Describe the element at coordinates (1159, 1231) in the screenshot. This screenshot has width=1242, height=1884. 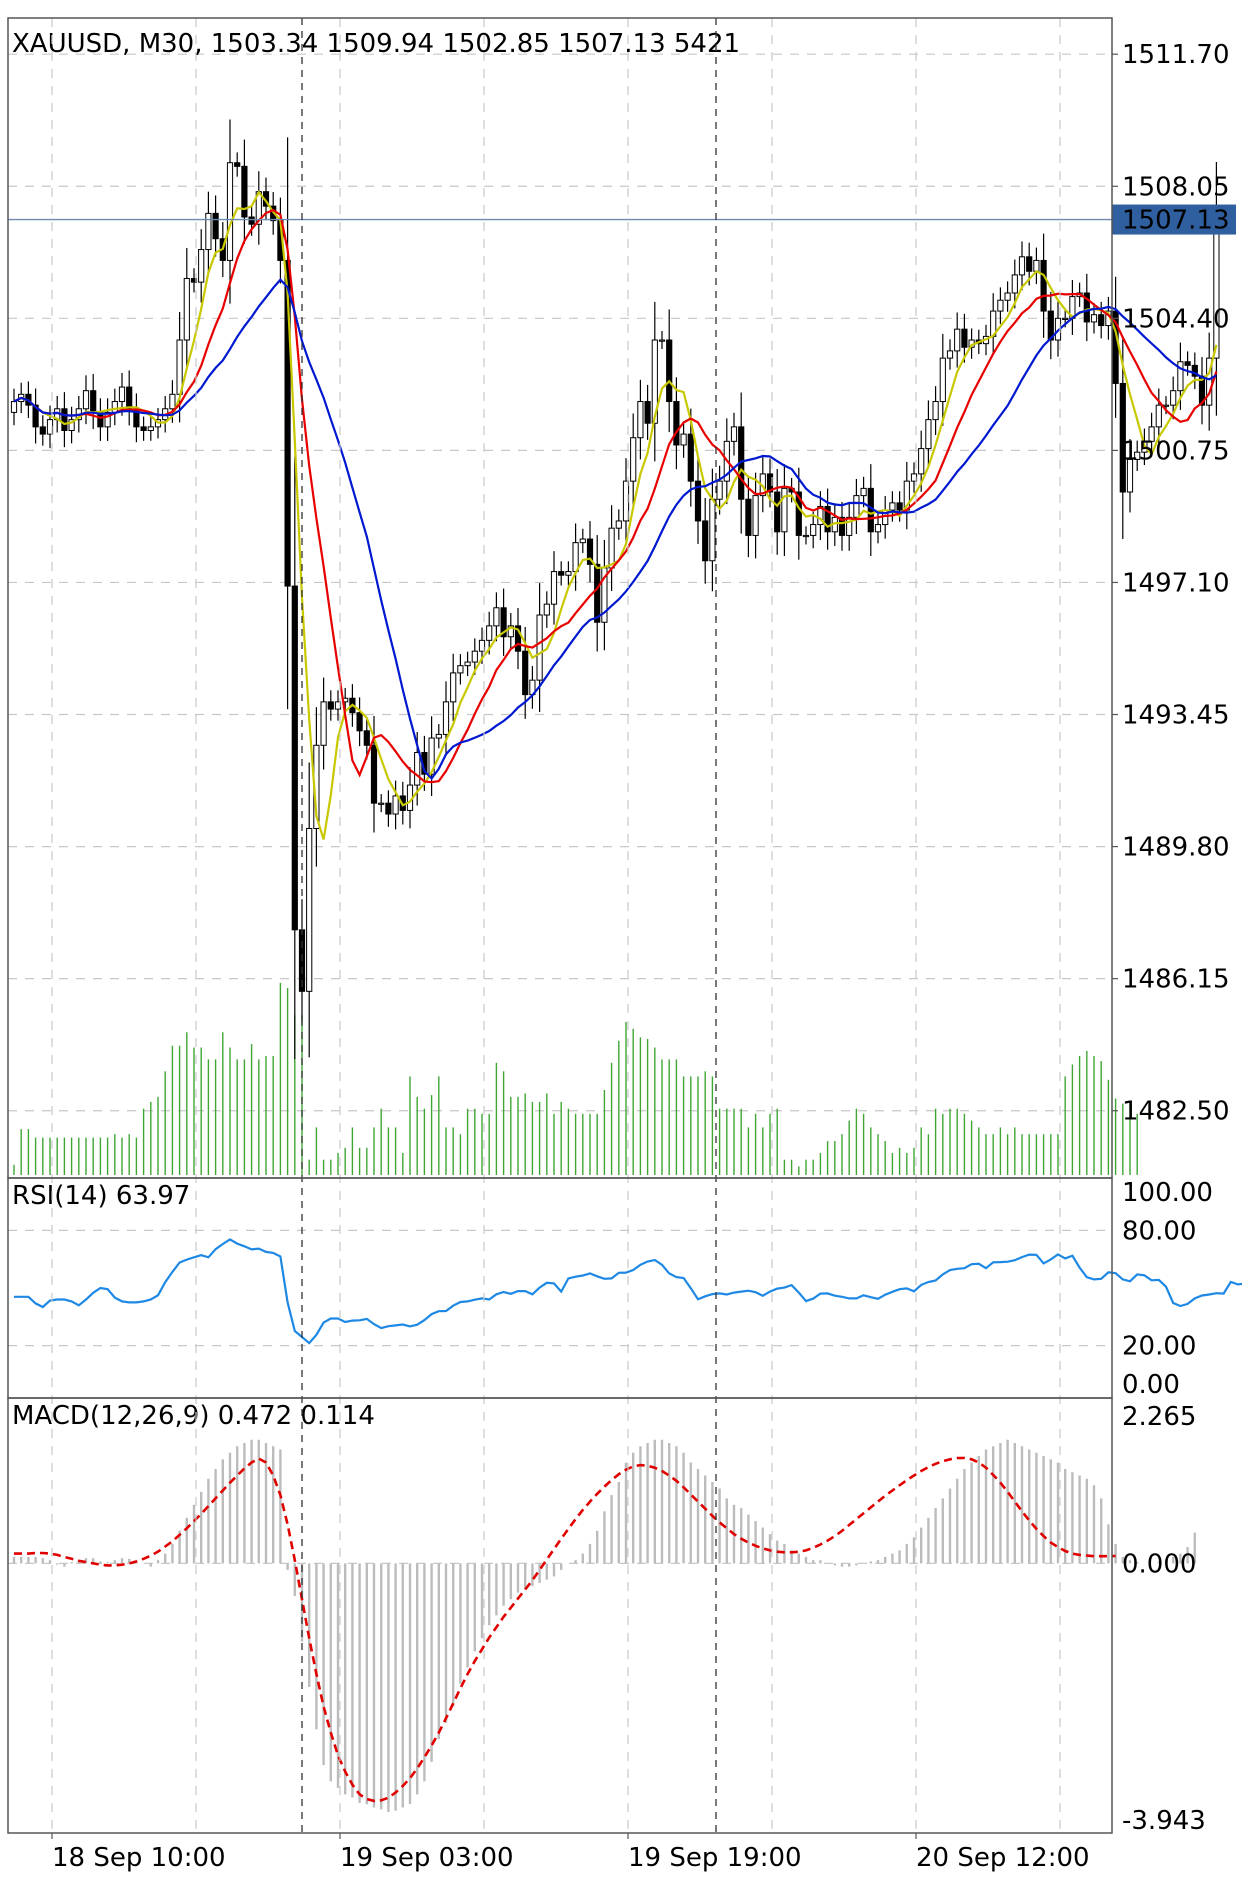
I see `rsi-tick-label: 80.00` at that location.